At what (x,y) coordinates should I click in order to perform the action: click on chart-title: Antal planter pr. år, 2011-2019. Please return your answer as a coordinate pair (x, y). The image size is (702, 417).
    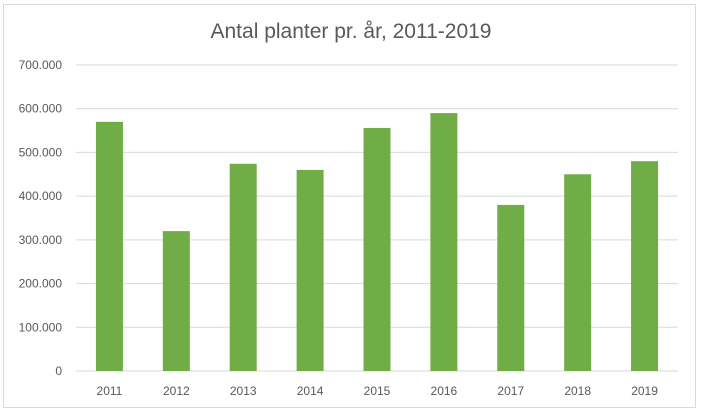
    Looking at the image, I should click on (351, 31).